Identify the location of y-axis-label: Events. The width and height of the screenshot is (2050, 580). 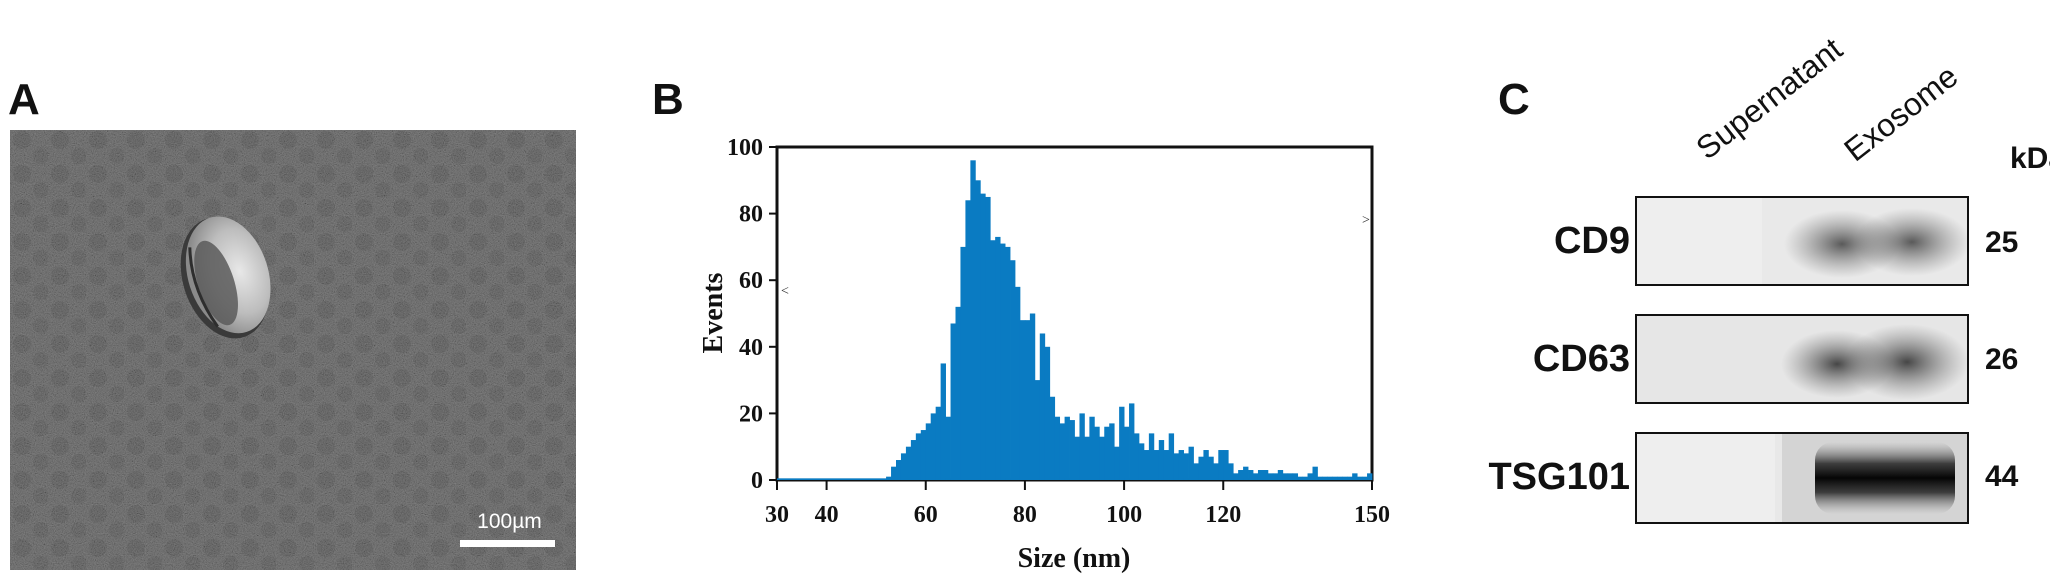
(713, 312).